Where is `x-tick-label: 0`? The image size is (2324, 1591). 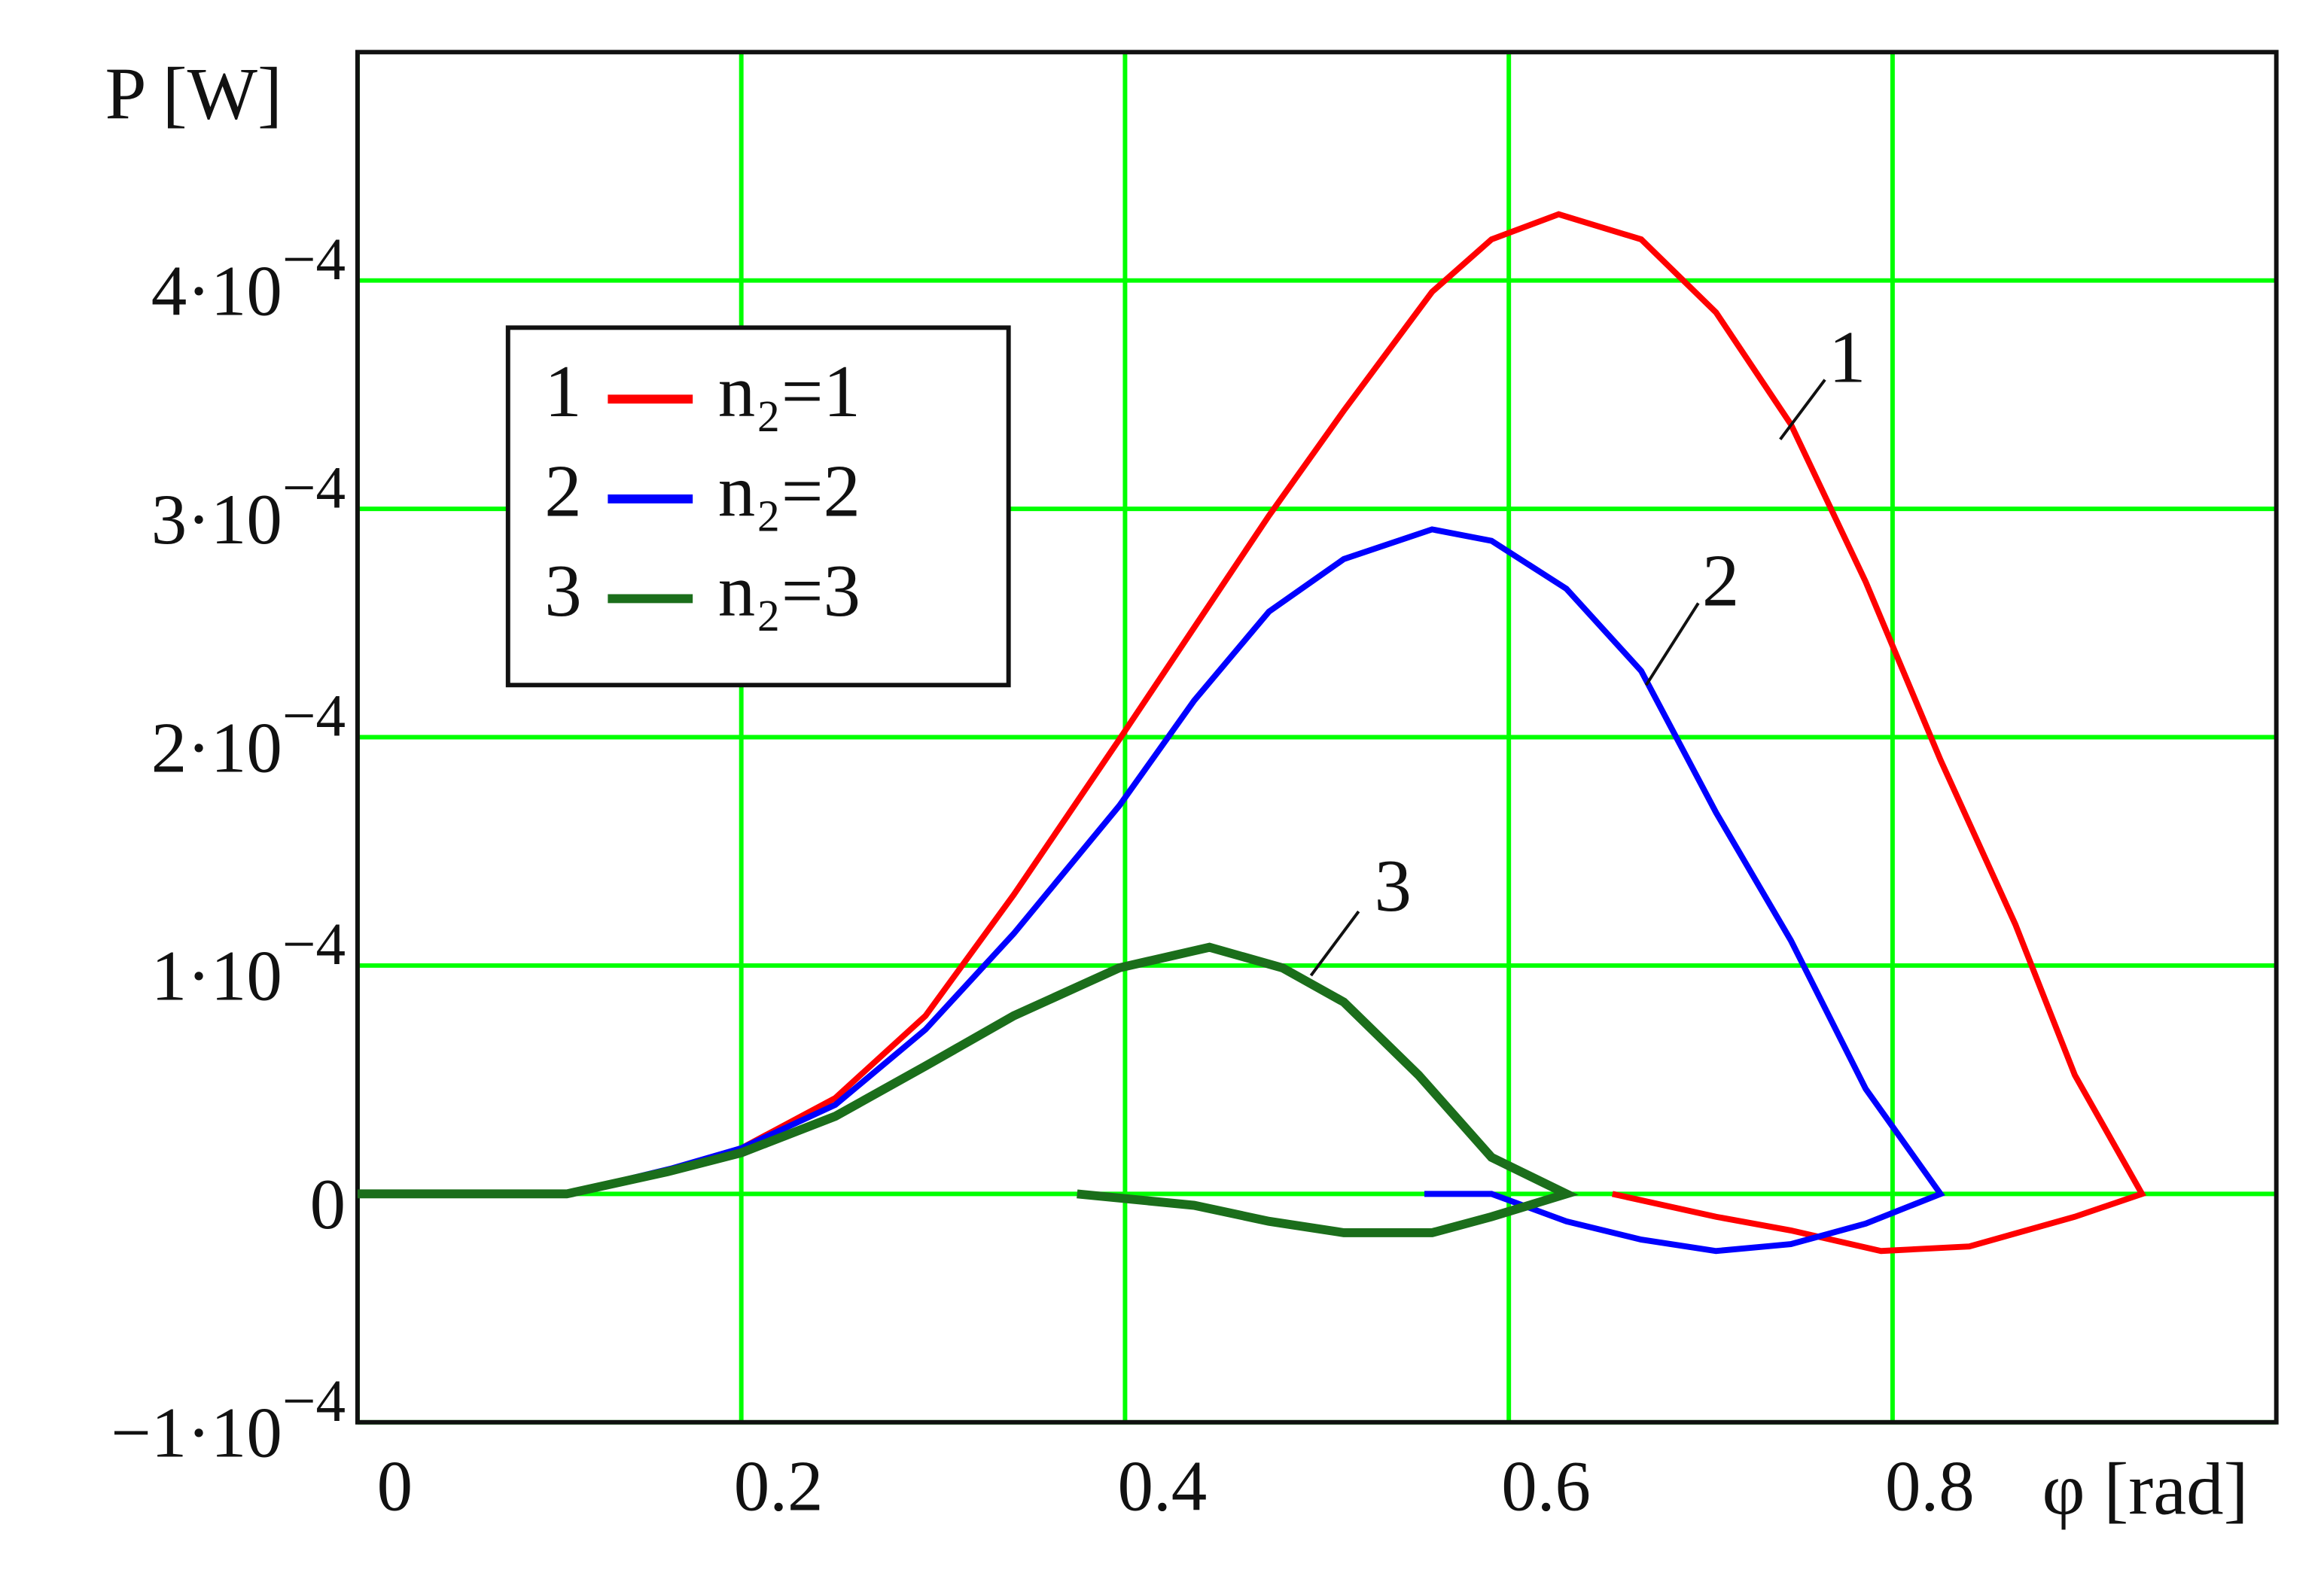 x-tick-label: 0 is located at coordinates (395, 1487).